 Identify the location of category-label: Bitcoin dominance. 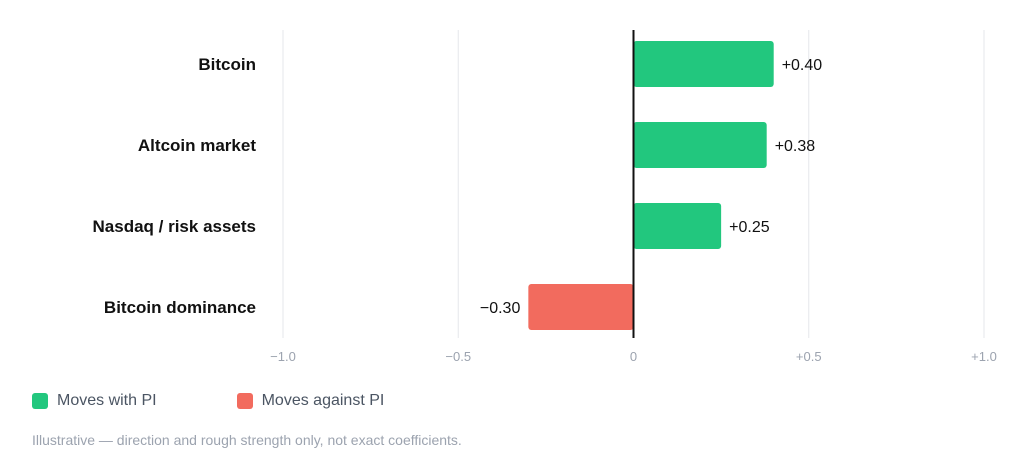
(180, 307).